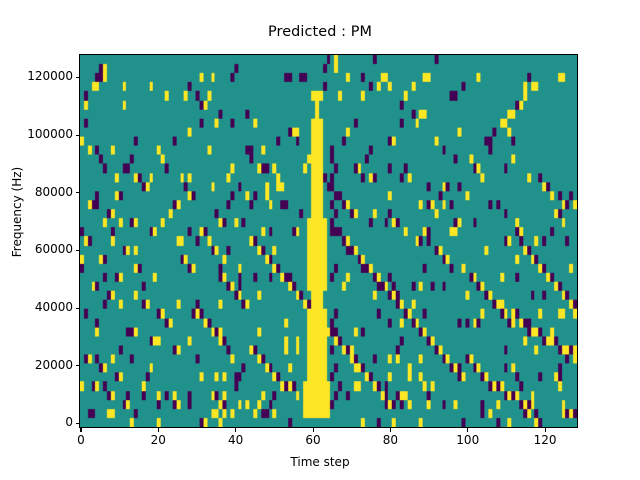 The image size is (640, 480). What do you see at coordinates (468, 440) in the screenshot?
I see `x-tick-label: 100` at bounding box center [468, 440].